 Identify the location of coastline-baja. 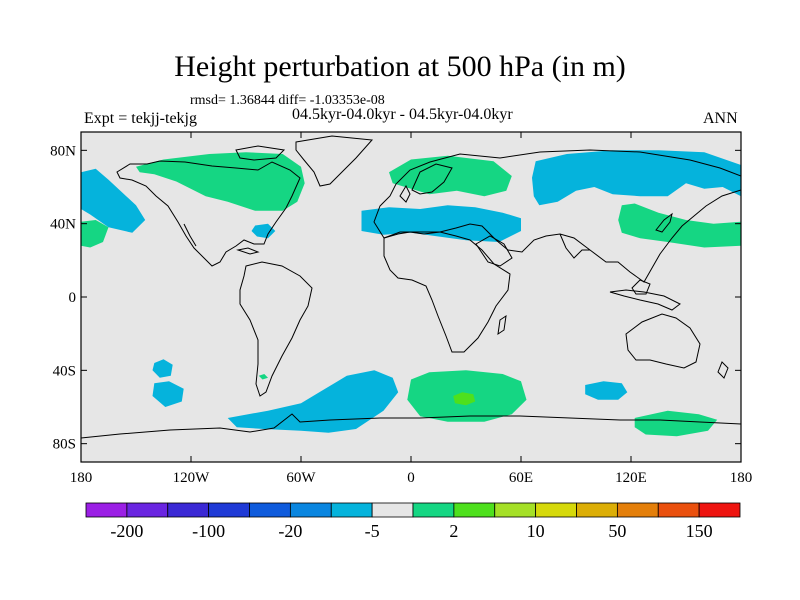
(190, 235).